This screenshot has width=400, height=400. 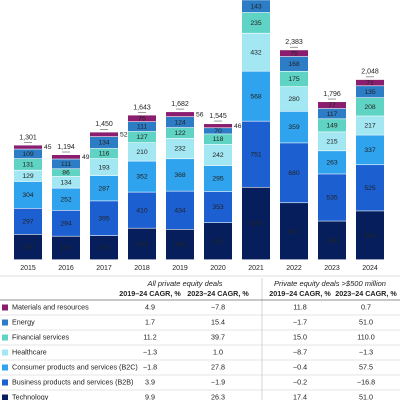 What do you see at coordinates (142, 268) in the screenshot?
I see `x-tick-label: 2018` at bounding box center [142, 268].